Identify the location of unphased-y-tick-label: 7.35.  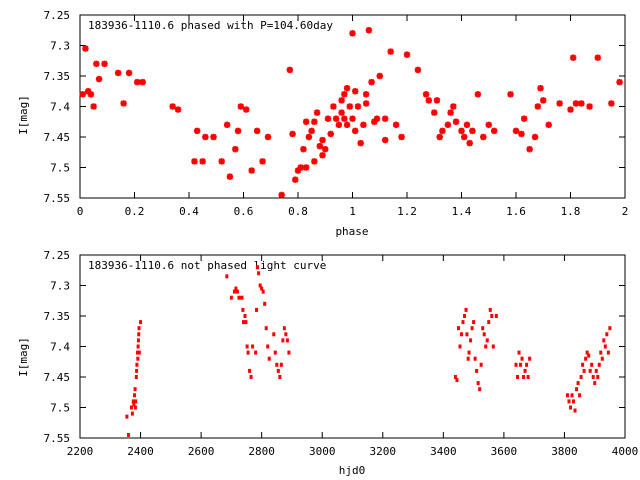
(57, 316).